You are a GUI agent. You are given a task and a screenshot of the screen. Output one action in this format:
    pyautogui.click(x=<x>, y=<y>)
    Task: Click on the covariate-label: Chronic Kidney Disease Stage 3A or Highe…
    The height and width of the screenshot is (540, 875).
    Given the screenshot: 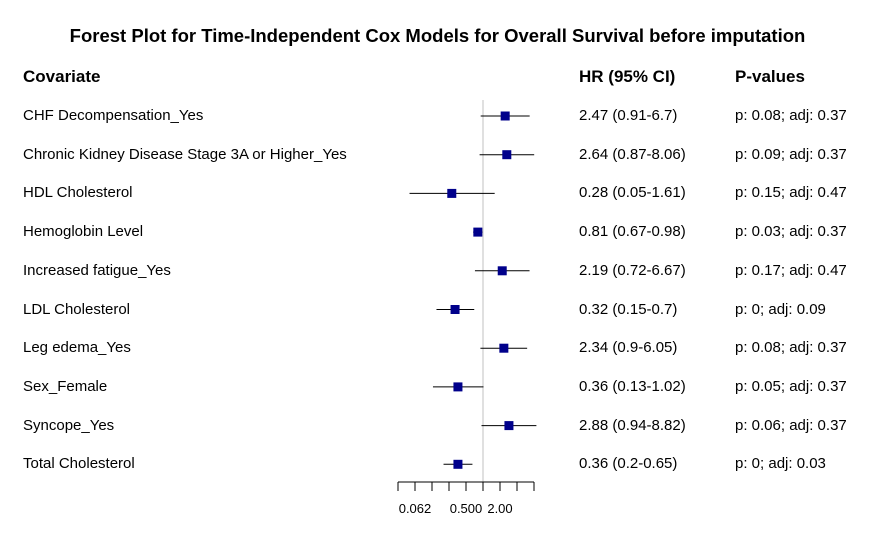 What is the action you would take?
    pyautogui.click(x=185, y=154)
    